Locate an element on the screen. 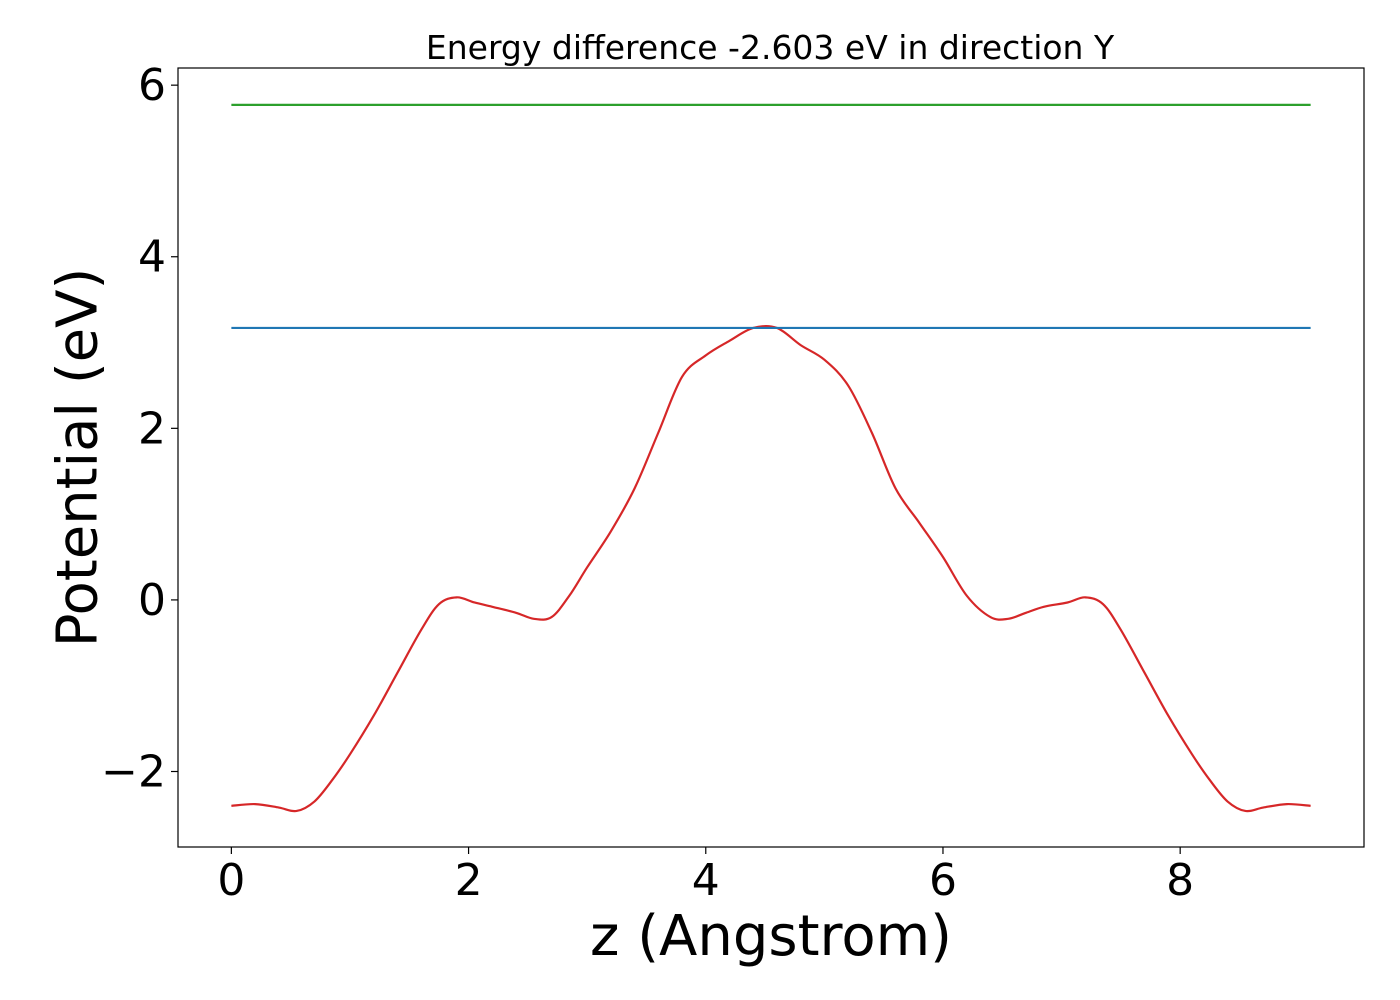 The image size is (1400, 1000). x-tick-label: 4 is located at coordinates (706, 880).